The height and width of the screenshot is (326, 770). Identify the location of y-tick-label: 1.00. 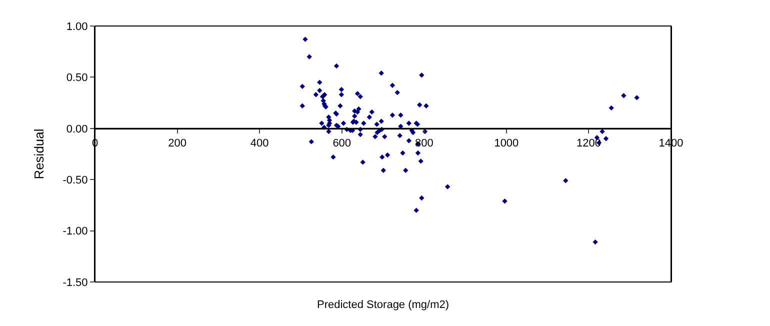
(77, 26).